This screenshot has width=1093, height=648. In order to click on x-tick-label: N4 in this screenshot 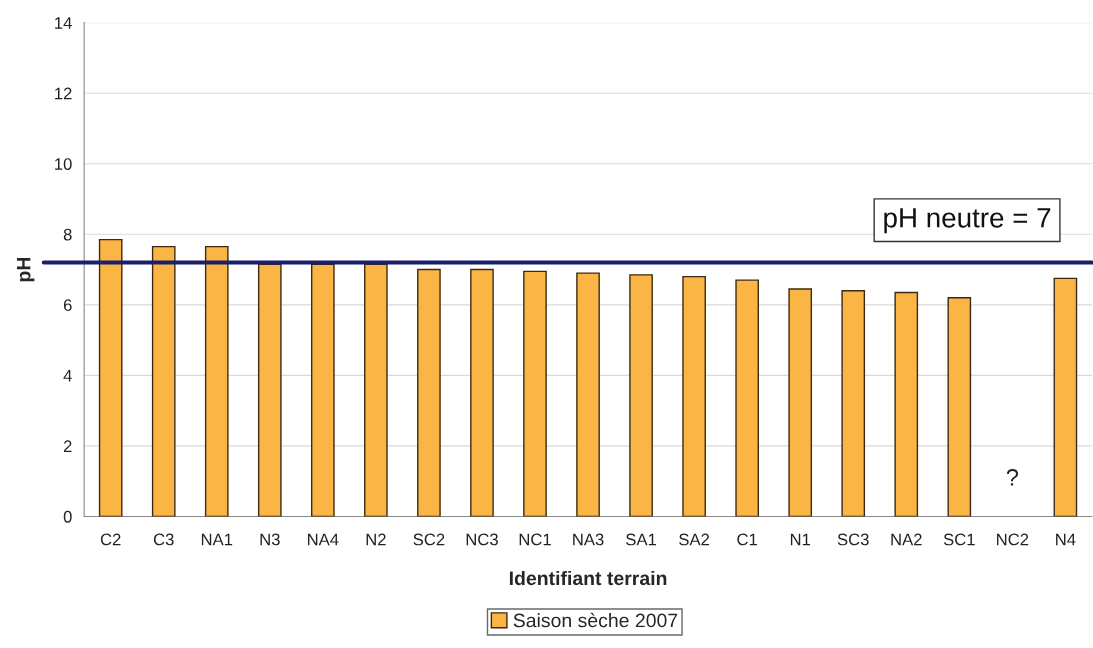, I will do `click(1066, 539)`.